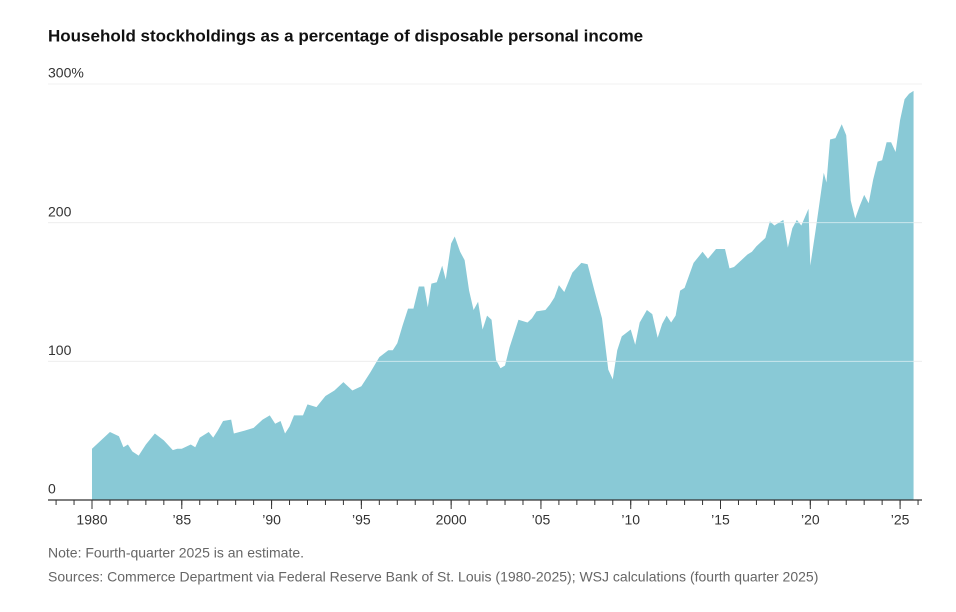 This screenshot has height=612, width=956. What do you see at coordinates (541, 520) in the screenshot?
I see `x-tick-label: ’05` at bounding box center [541, 520].